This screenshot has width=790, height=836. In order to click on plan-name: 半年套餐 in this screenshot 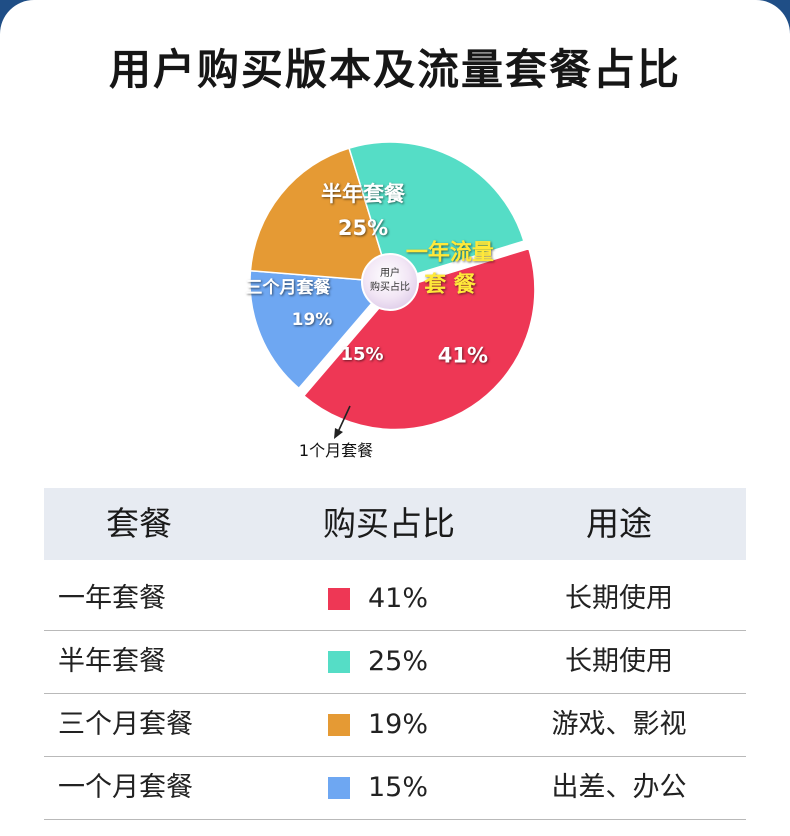, I will do `click(112, 661)`.